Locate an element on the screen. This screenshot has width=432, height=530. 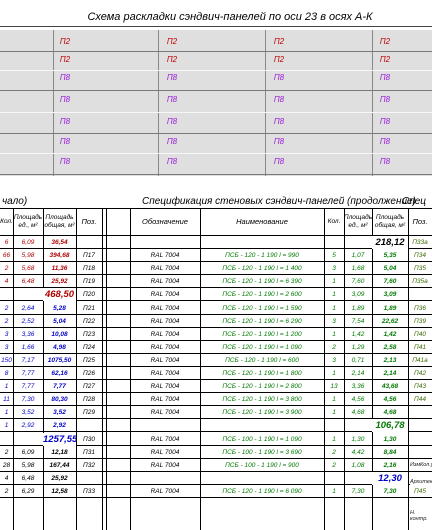
pos-cell: П21 is located at coordinates (89, 308).